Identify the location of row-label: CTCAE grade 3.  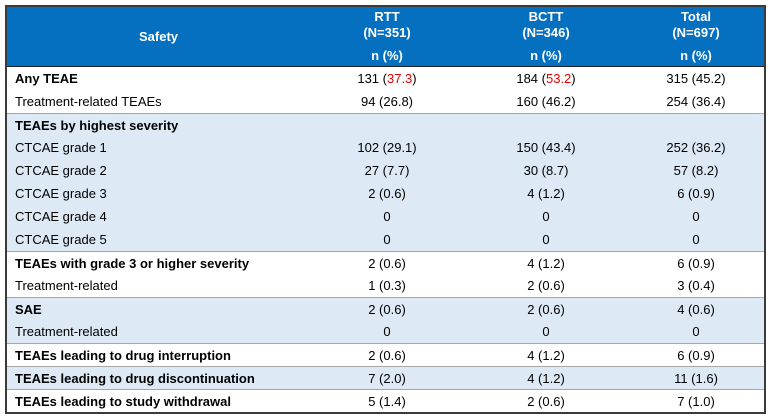
(61, 193).